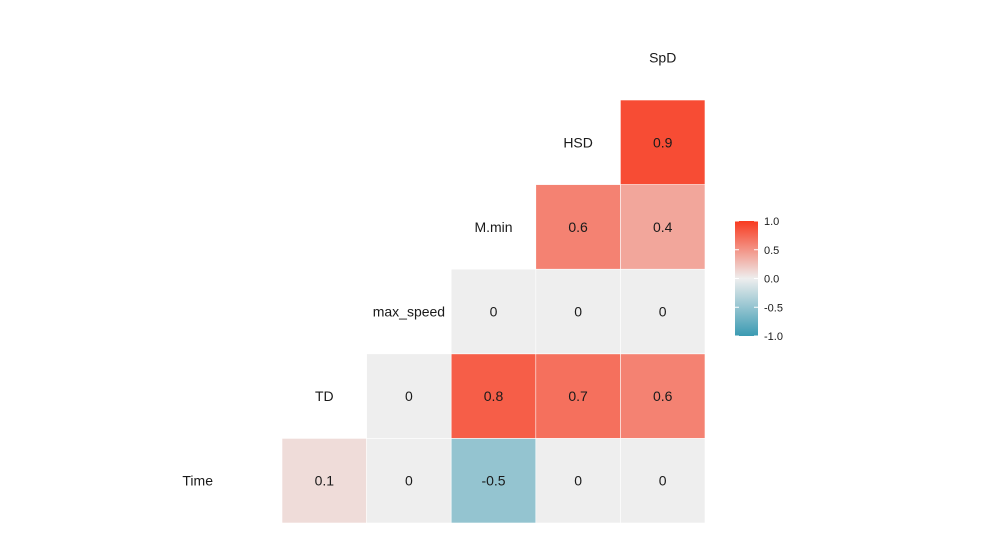 The width and height of the screenshot is (982, 539). What do you see at coordinates (746, 278) in the screenshot?
I see `legend-colorbar` at bounding box center [746, 278].